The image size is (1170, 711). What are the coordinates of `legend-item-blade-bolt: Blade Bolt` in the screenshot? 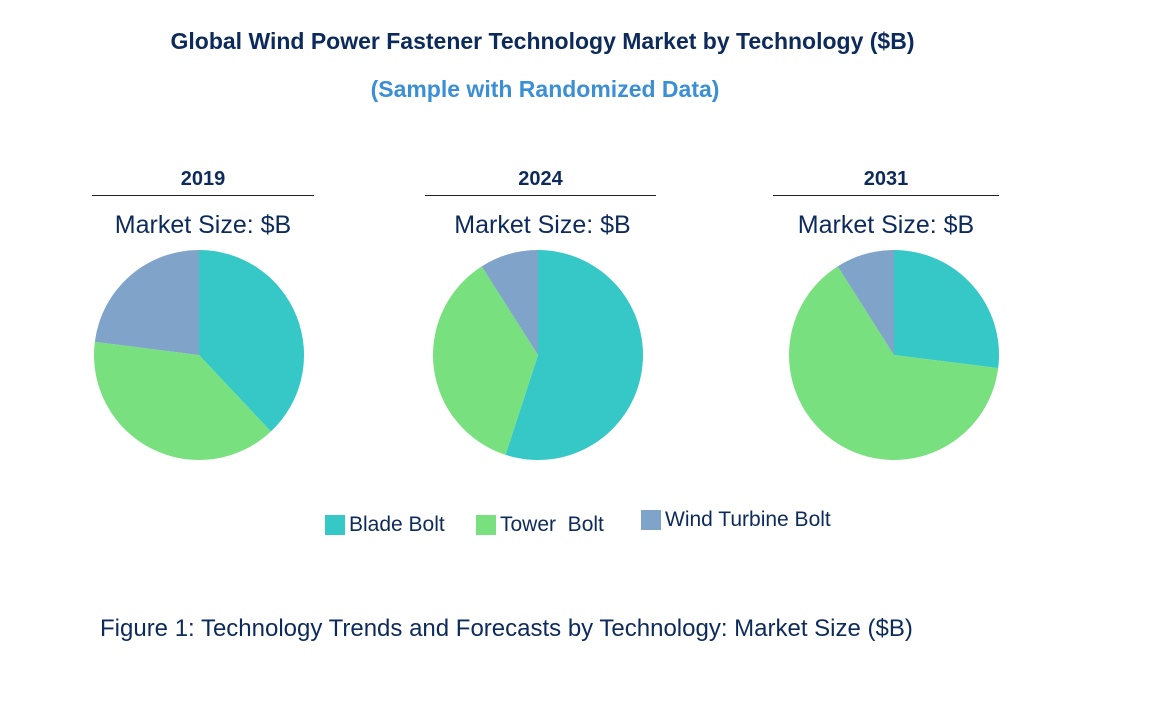 It's located at (385, 525).